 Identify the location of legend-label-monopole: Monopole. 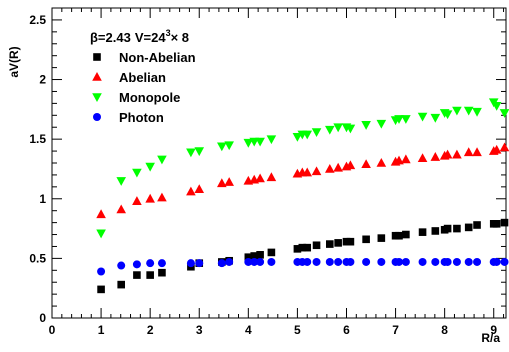
(149, 97).